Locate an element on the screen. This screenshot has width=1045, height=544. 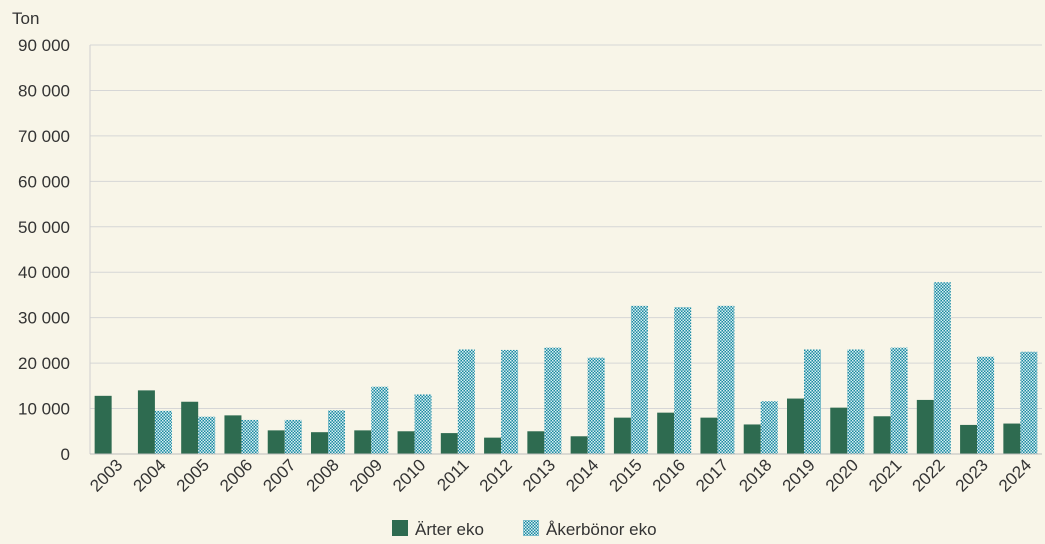
legend-item-arter-eko: Ärter eko is located at coordinates (438, 529).